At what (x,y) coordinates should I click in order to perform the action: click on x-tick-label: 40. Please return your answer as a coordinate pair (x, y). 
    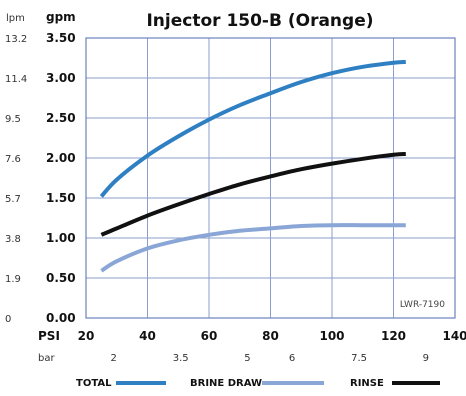
    Looking at the image, I should click on (147, 336).